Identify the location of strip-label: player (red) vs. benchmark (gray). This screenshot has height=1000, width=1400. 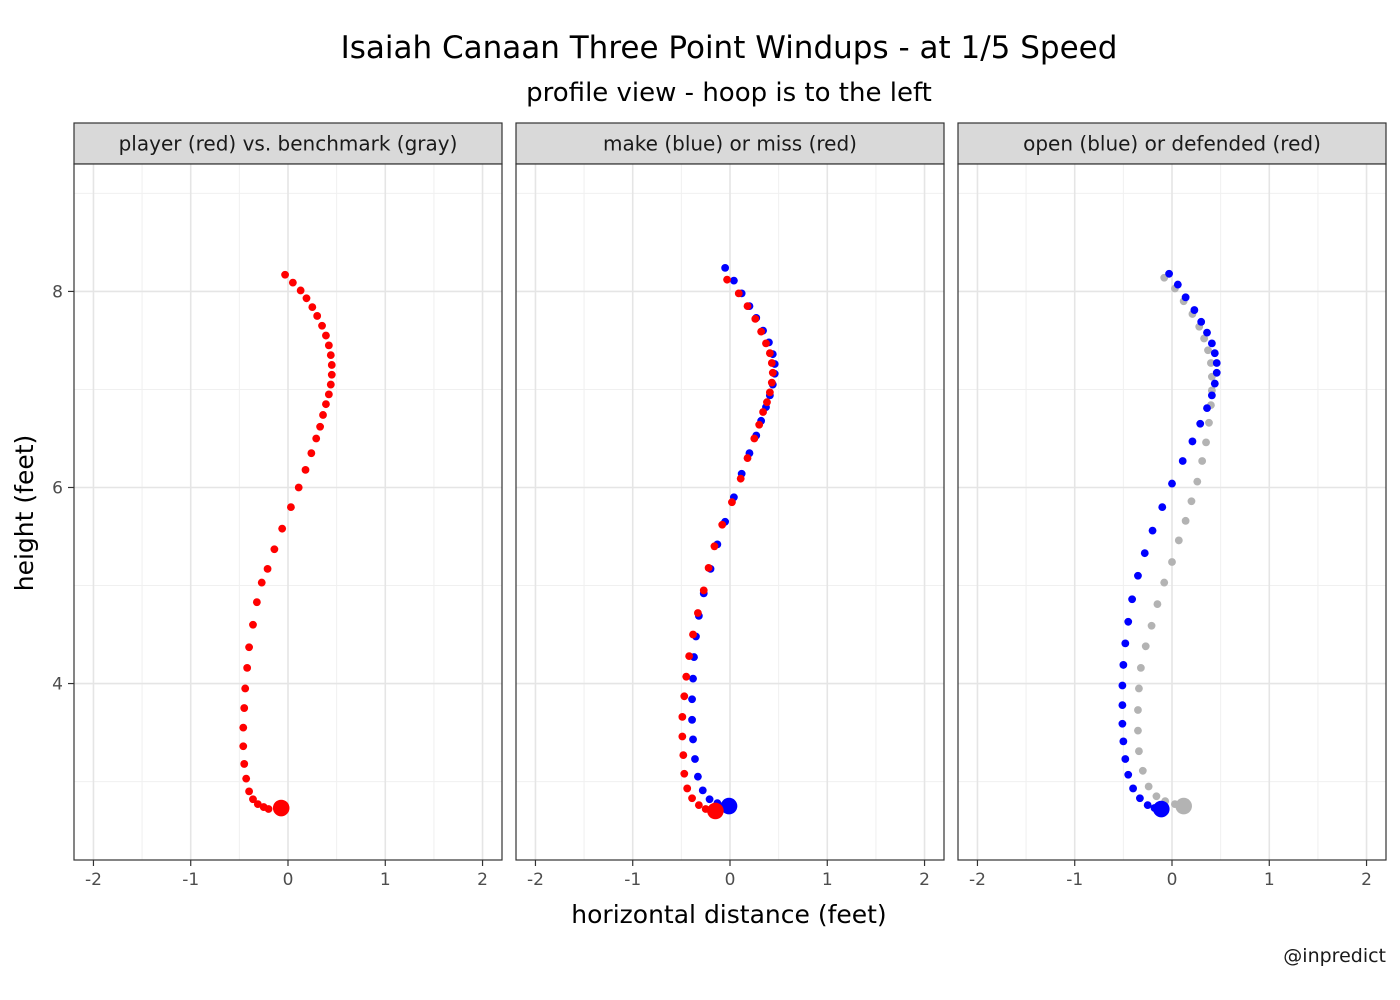
(288, 144).